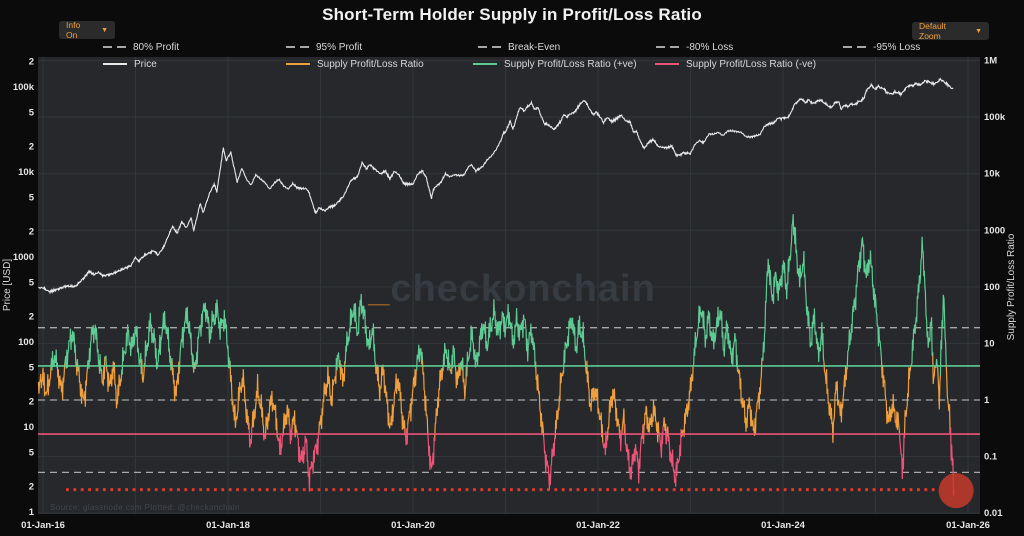  I want to click on legend-label: -95% Loss, so click(897, 47).